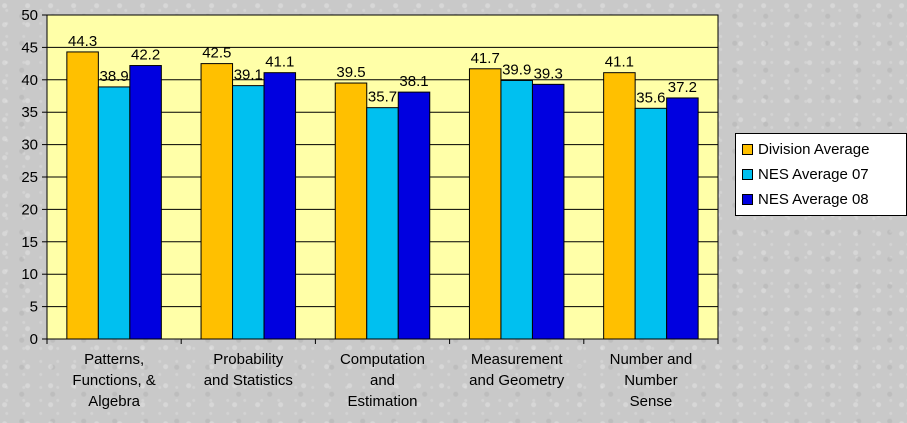 The image size is (907, 423). Describe the element at coordinates (29, 274) in the screenshot. I see `y-tick-label: 10` at that location.